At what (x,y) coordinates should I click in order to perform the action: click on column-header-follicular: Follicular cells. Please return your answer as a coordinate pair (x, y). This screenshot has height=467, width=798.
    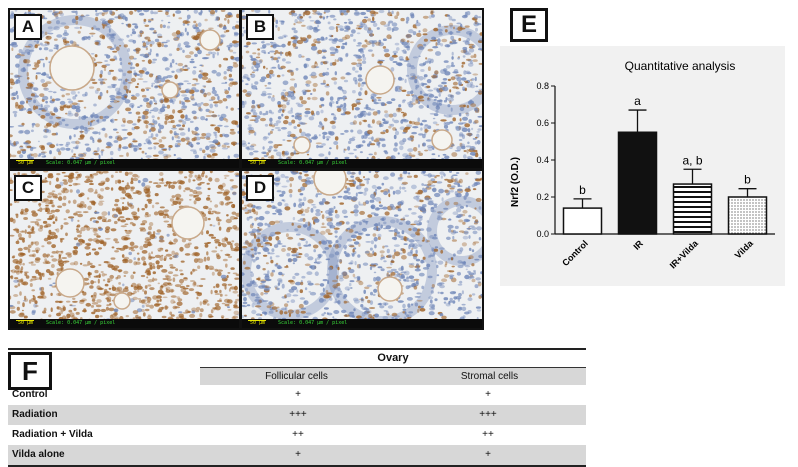
    Looking at the image, I should click on (296, 376).